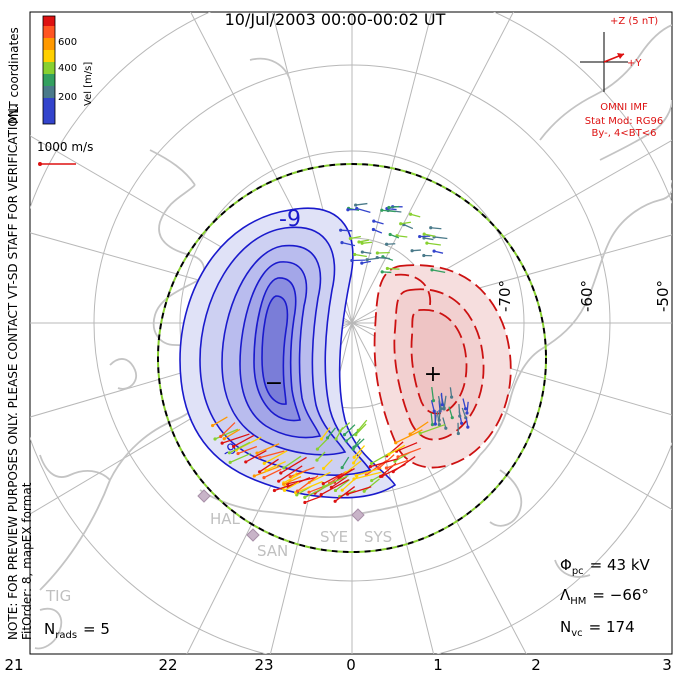  What do you see at coordinates (96, 629) in the screenshot?
I see `nrads-value: = 5` at bounding box center [96, 629].